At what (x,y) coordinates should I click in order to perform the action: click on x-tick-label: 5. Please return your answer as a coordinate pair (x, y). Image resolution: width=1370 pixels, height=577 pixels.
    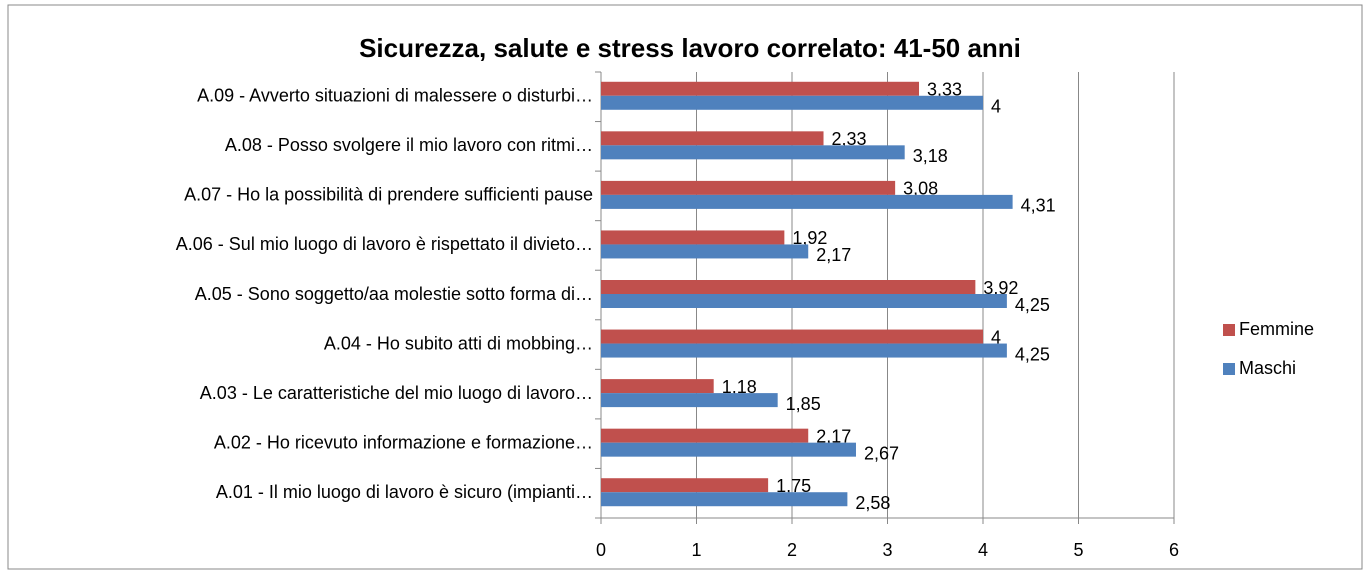
    Looking at the image, I should click on (1078, 550).